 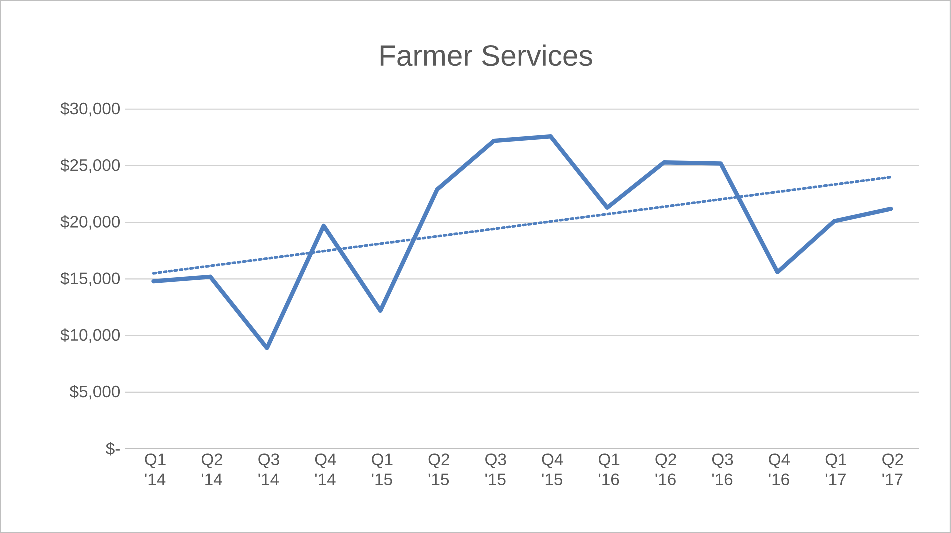 What do you see at coordinates (90, 166) in the screenshot?
I see `y-tick-label: $25,000` at bounding box center [90, 166].